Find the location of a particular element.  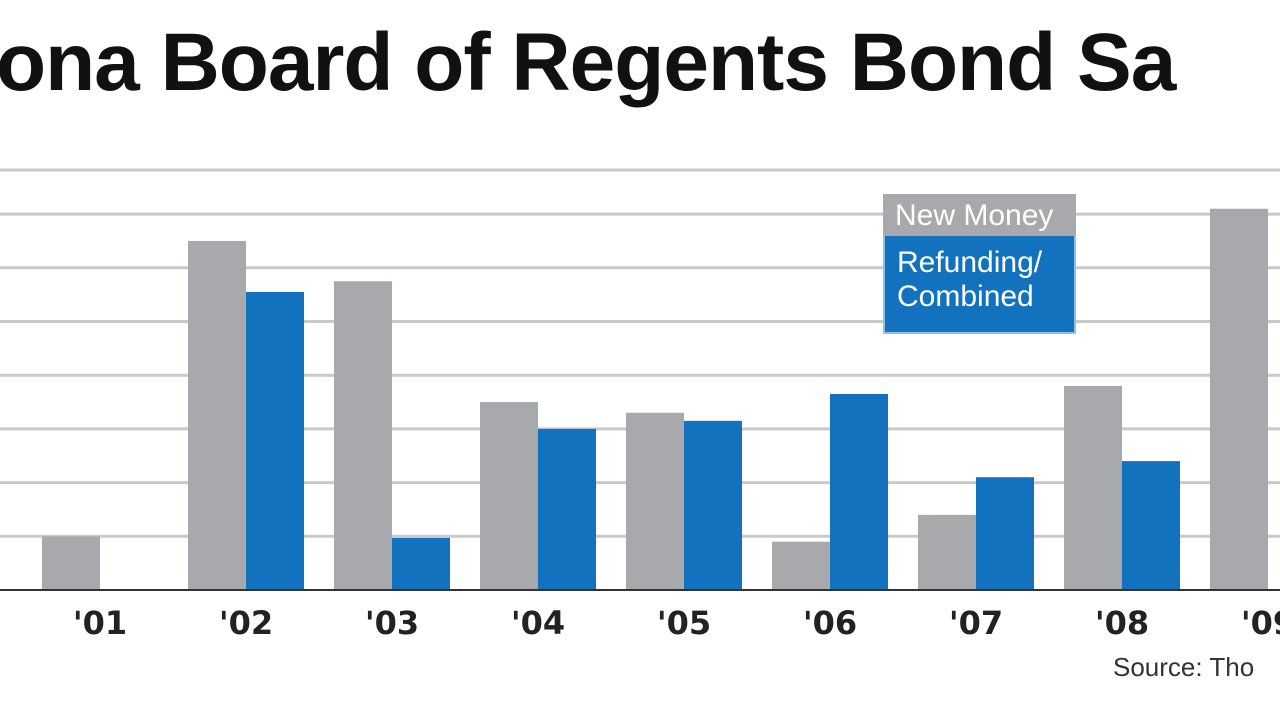

x-tick-label: '03 is located at coordinates (392, 623).